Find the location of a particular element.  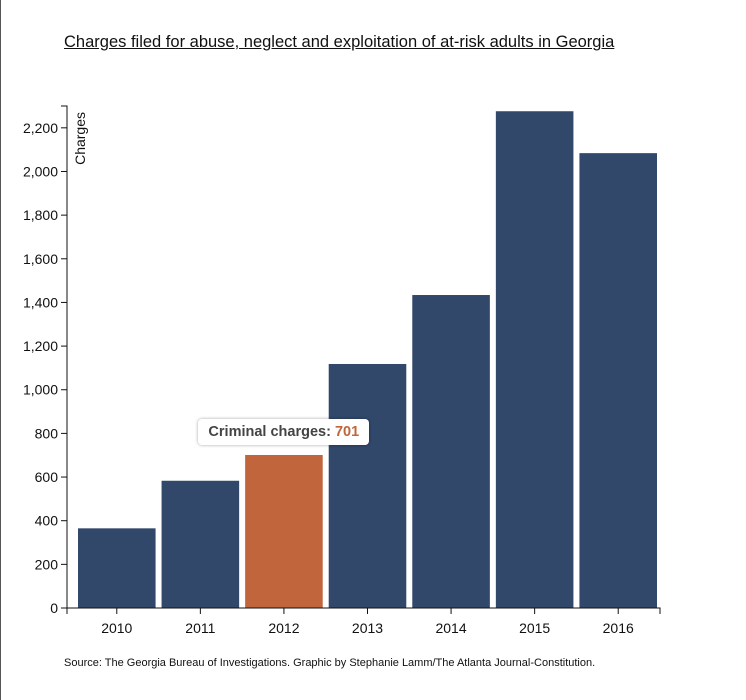

y-axis-line is located at coordinates (64, 357).